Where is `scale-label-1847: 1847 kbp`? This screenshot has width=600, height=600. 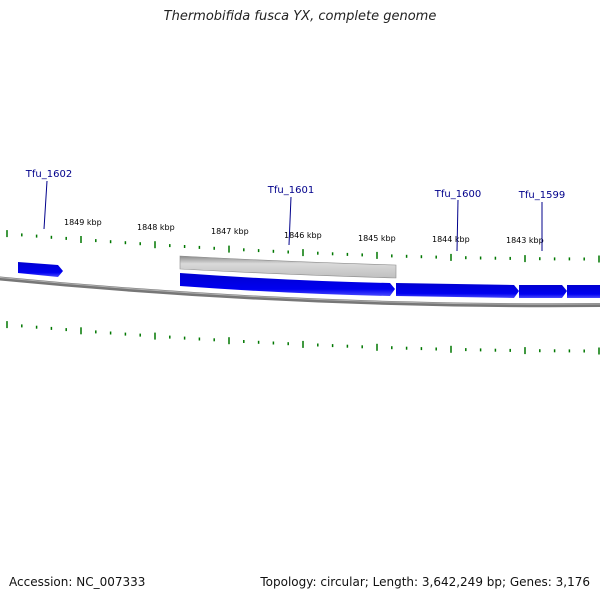
scale-label-1847: 1847 kbp is located at coordinates (230, 231).